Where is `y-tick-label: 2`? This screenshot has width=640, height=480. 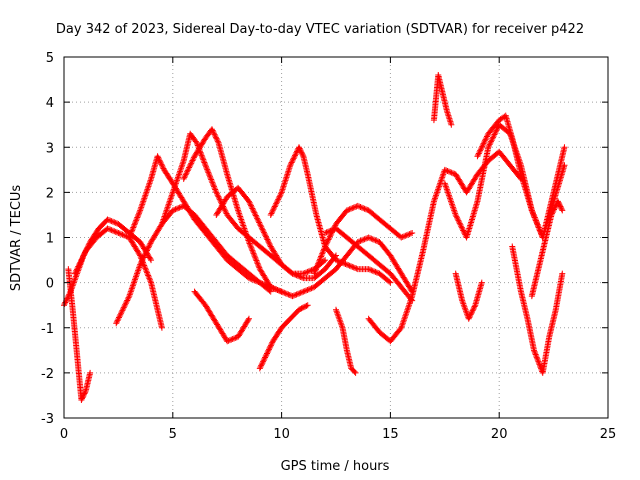 y-tick-label: 2 is located at coordinates (50, 193).